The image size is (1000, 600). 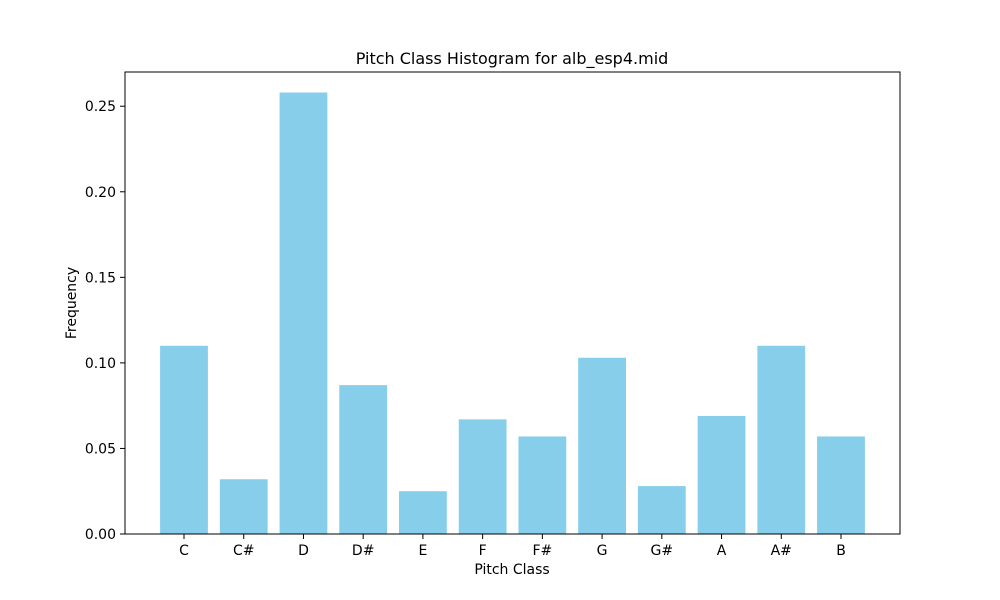 I want to click on bar-a-sharp, so click(x=781, y=439).